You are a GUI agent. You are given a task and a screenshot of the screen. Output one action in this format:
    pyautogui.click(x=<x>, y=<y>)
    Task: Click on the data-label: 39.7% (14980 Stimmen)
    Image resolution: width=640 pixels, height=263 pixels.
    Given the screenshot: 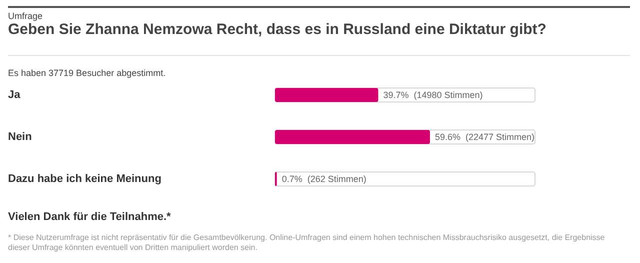 What is the action you would take?
    pyautogui.click(x=433, y=95)
    